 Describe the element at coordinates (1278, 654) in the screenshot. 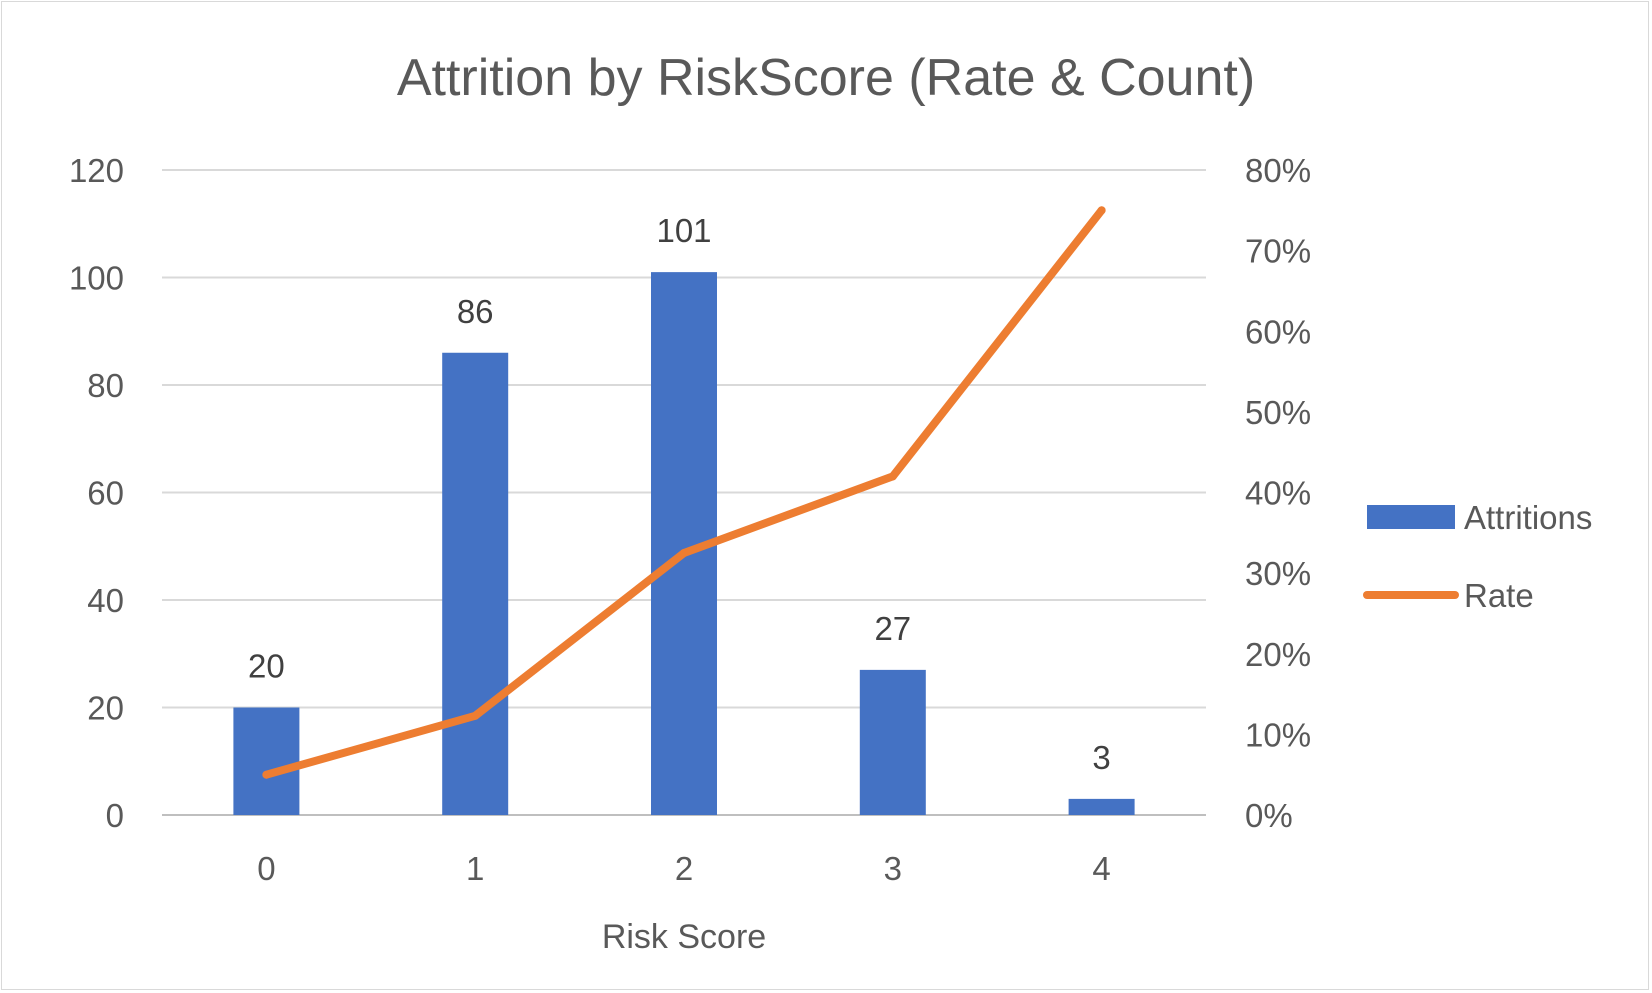

I see `right-axis-tick-label: 20%` at that location.